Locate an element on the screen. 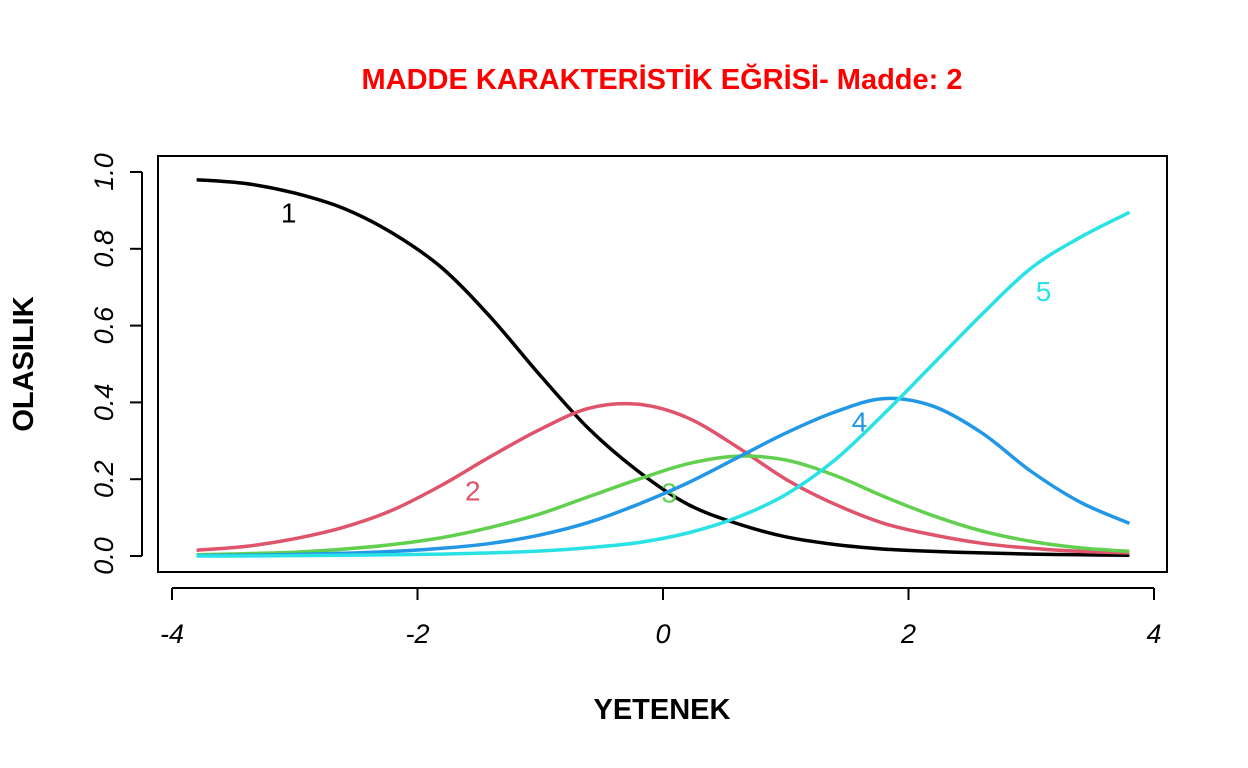 The image size is (1248, 768). x-axis-label: YETENEK is located at coordinates (662, 710).